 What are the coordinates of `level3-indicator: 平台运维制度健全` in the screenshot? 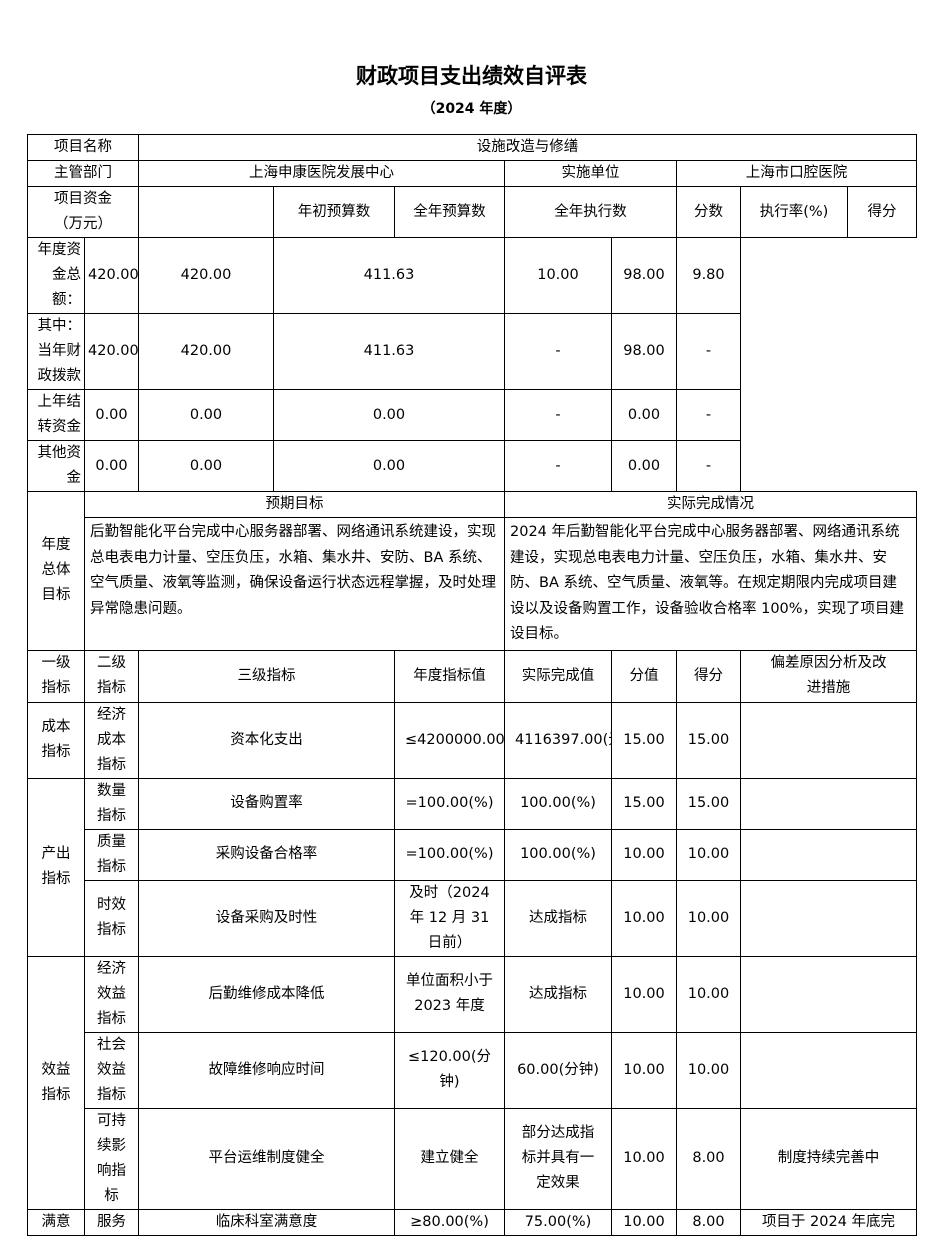 It's located at (266, 1158).